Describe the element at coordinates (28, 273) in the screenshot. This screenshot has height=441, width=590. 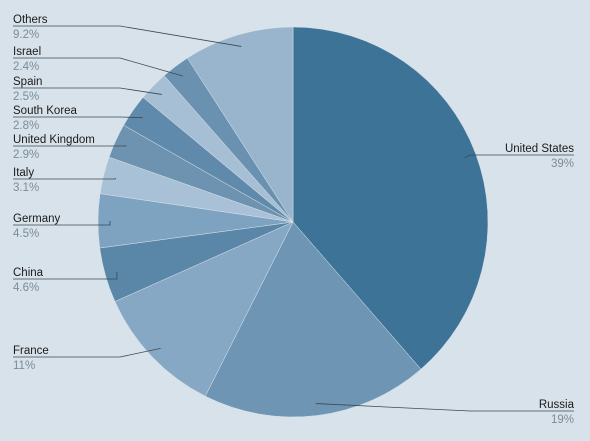
I see `slice-label: China` at that location.